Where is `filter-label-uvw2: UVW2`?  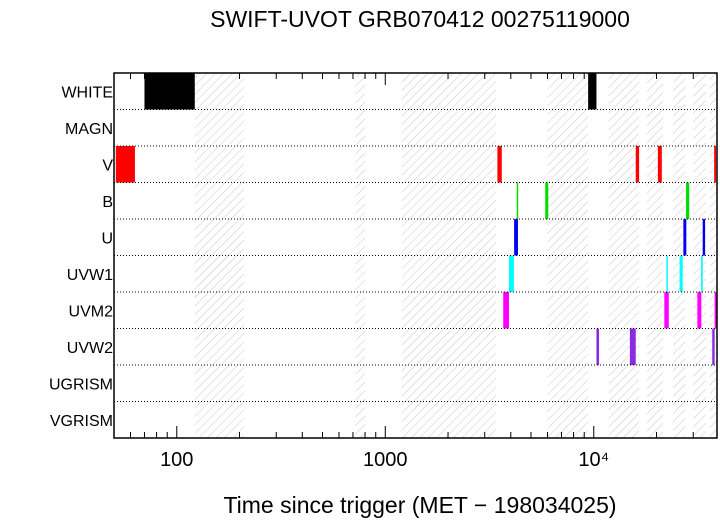 filter-label-uvw2: UVW2 is located at coordinates (90, 348).